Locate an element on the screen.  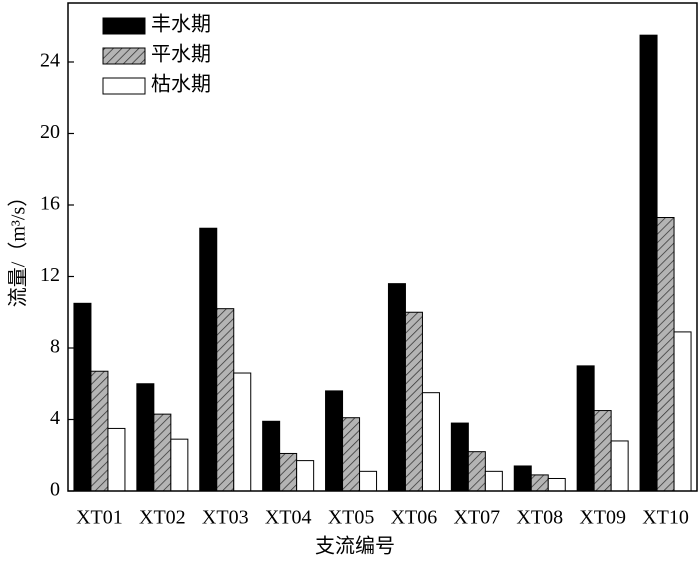
legend-label: 枯水期 is located at coordinates (181, 84).